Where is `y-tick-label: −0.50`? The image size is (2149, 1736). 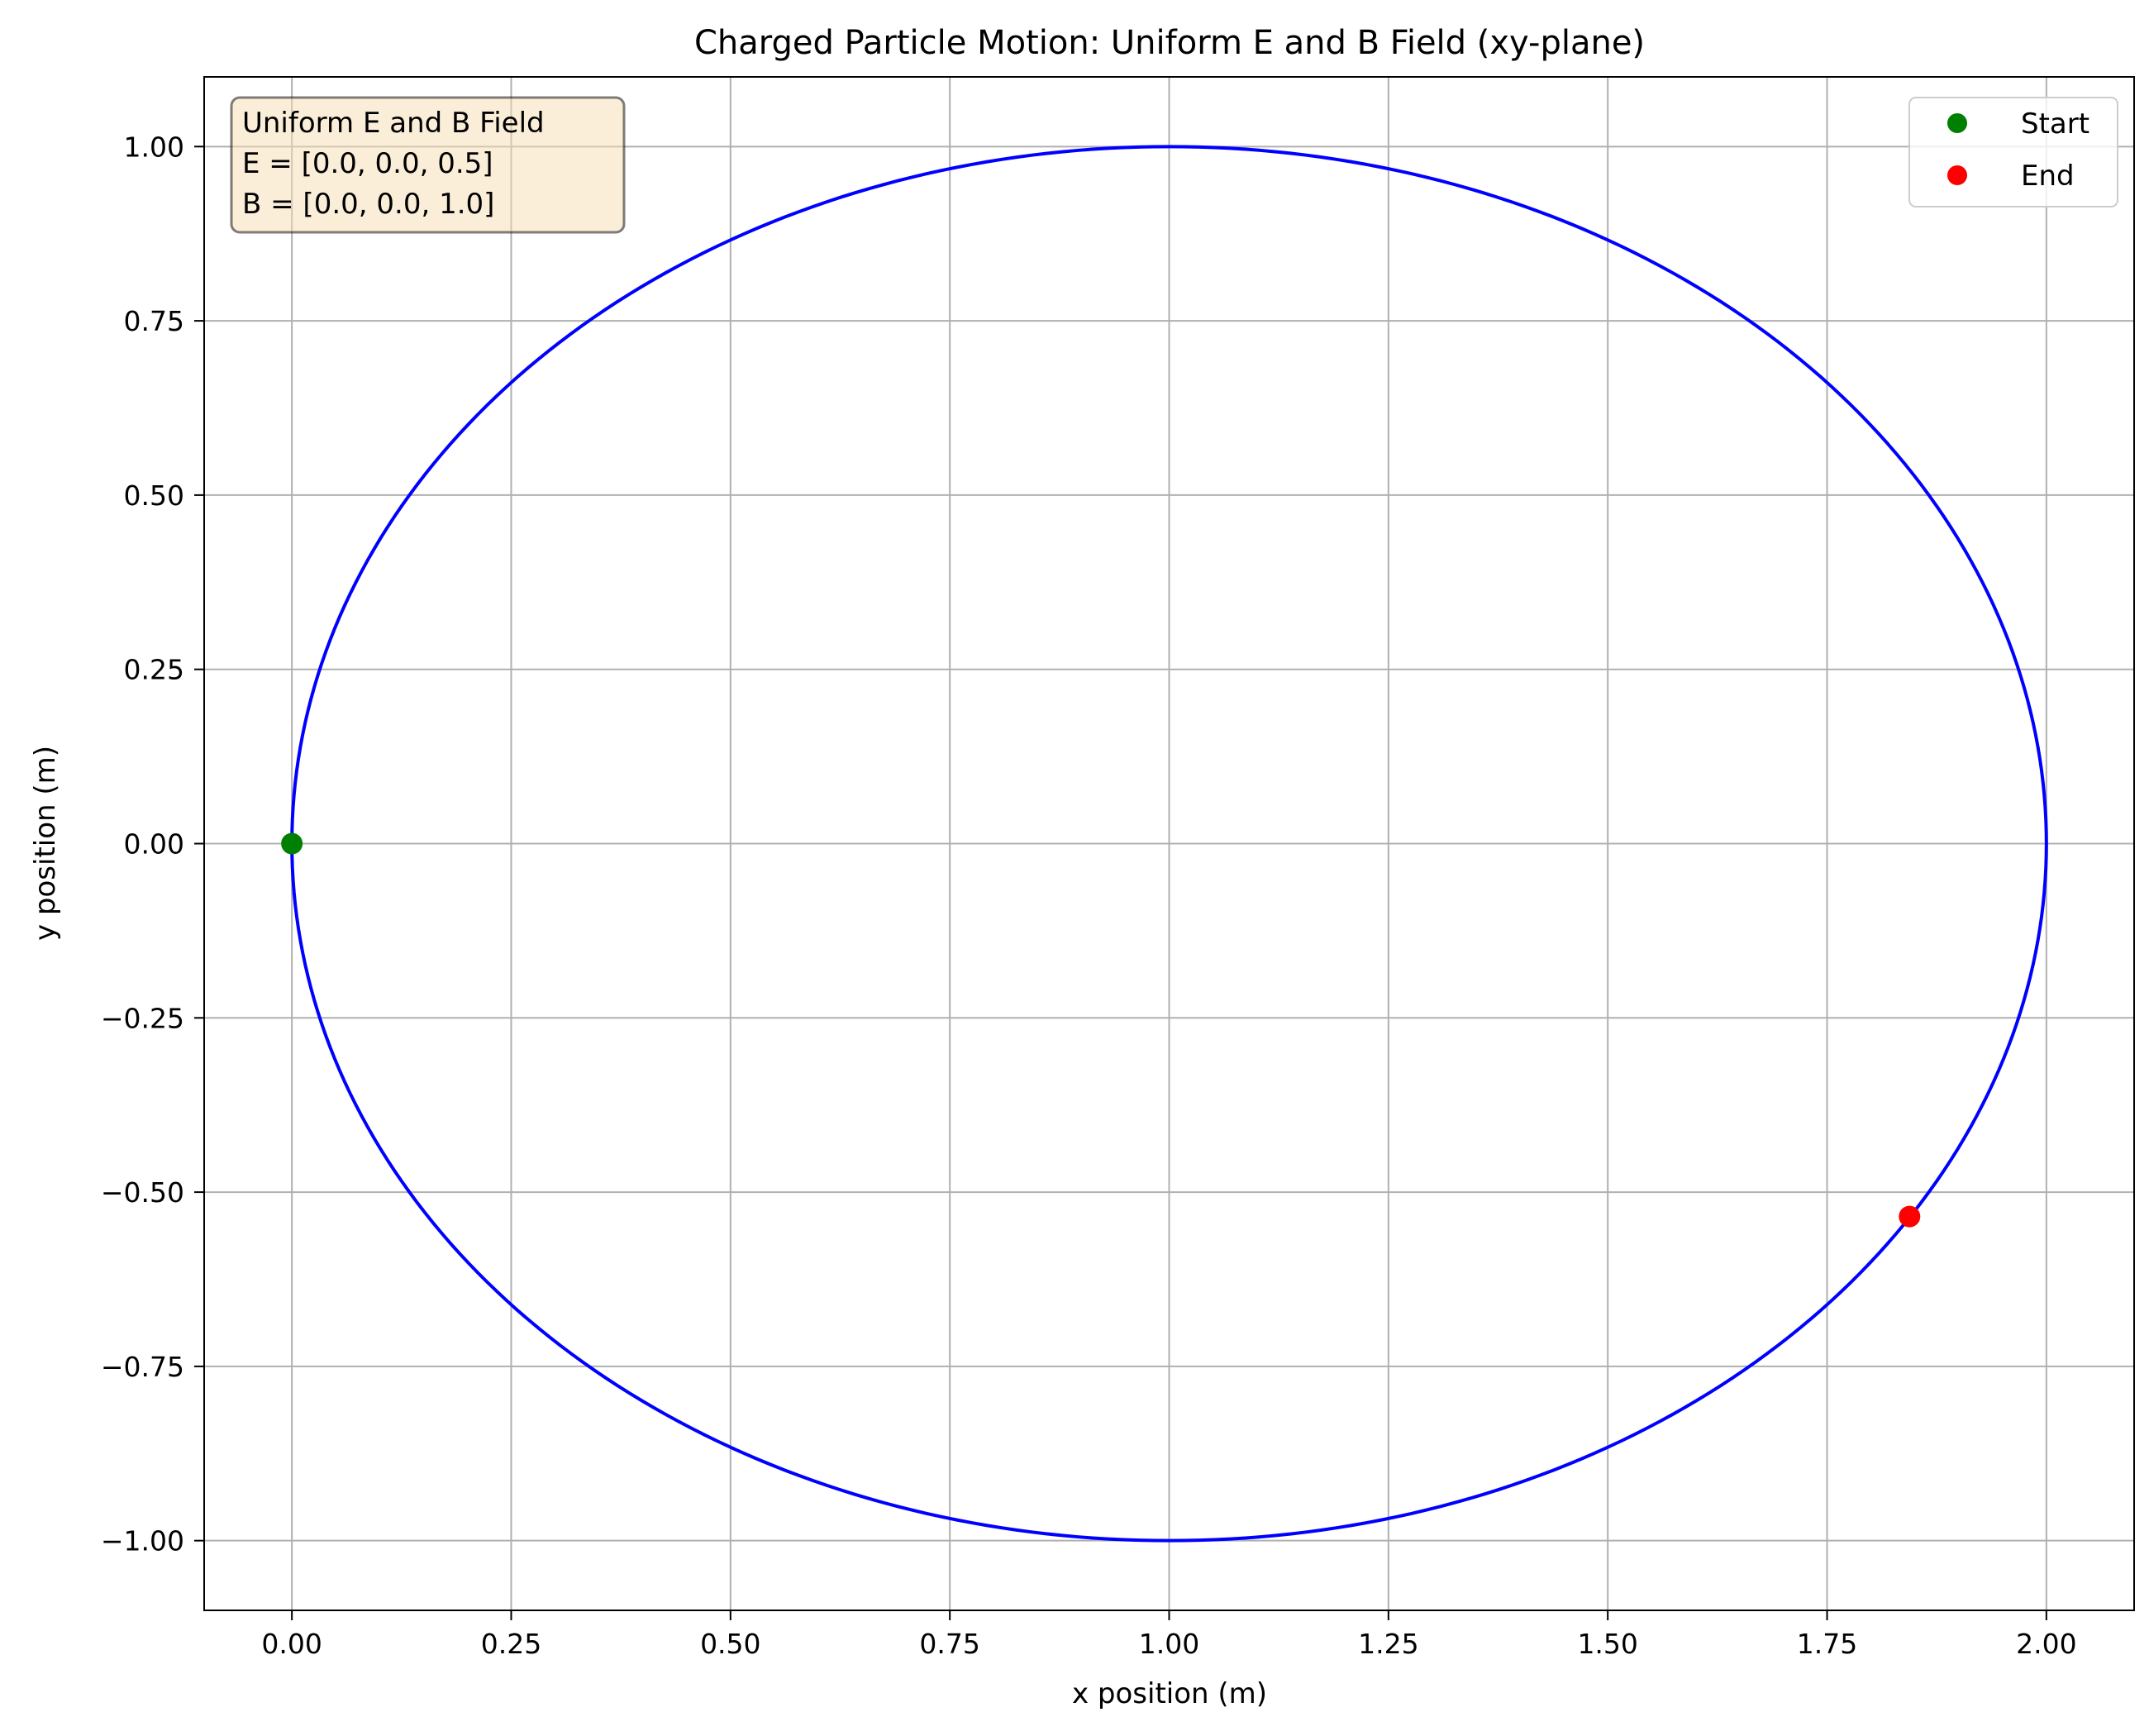 y-tick-label: −0.50 is located at coordinates (142, 1192).